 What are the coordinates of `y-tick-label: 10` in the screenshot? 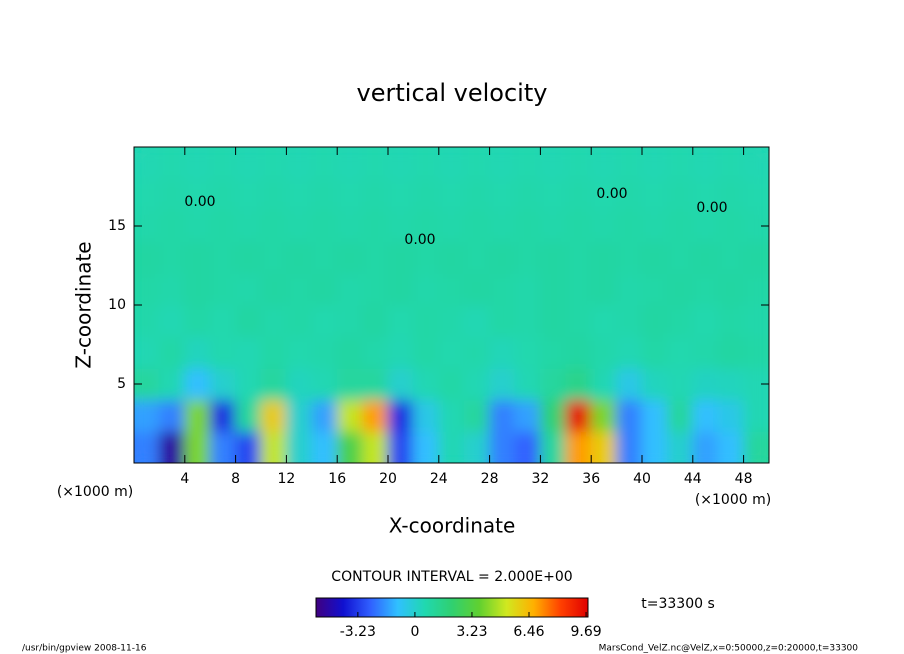 It's located at (117, 305).